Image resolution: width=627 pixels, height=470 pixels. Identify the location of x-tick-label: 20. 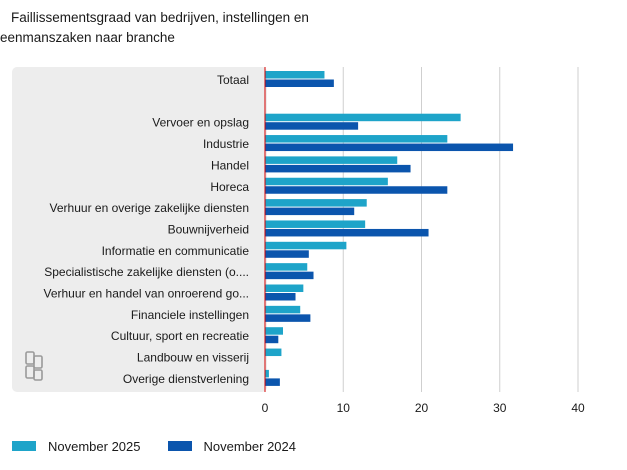
(422, 408).